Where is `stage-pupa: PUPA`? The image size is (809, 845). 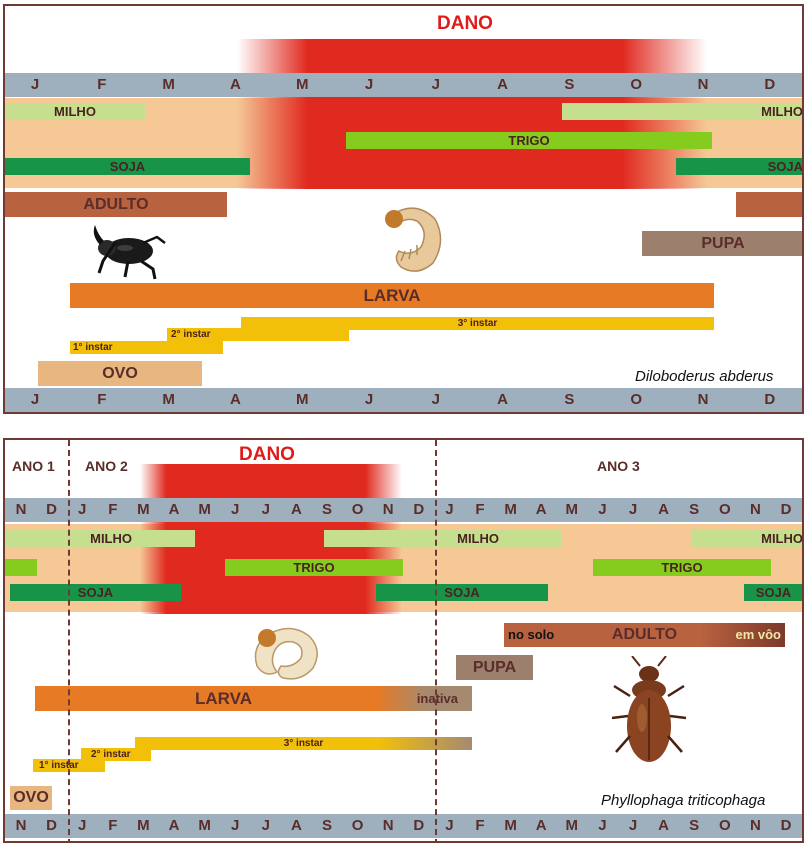
stage-pupa: PUPA is located at coordinates (494, 667).